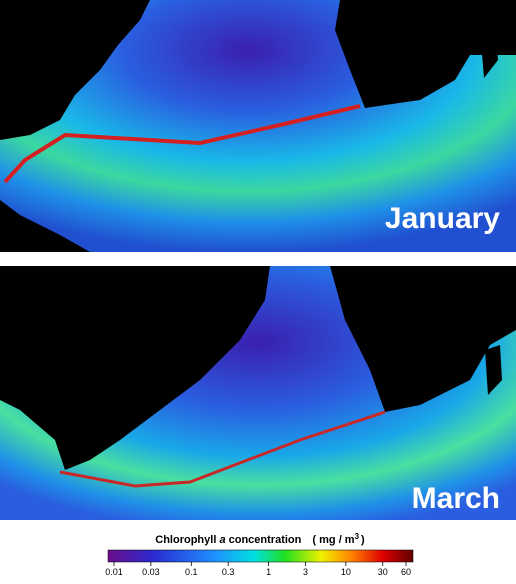 The width and height of the screenshot is (516, 584). Describe the element at coordinates (191, 572) in the screenshot. I see `tick-label: 0.1` at that location.